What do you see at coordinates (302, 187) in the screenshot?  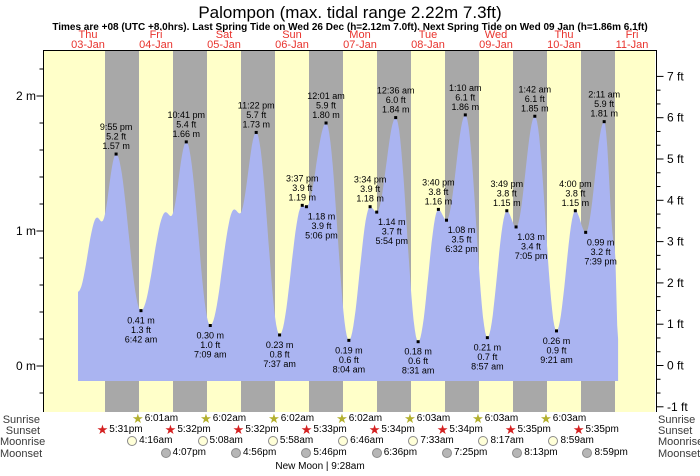 I see `tide-event-label: 3:37 pm 3.9 ft 1.19 m` at bounding box center [302, 187].